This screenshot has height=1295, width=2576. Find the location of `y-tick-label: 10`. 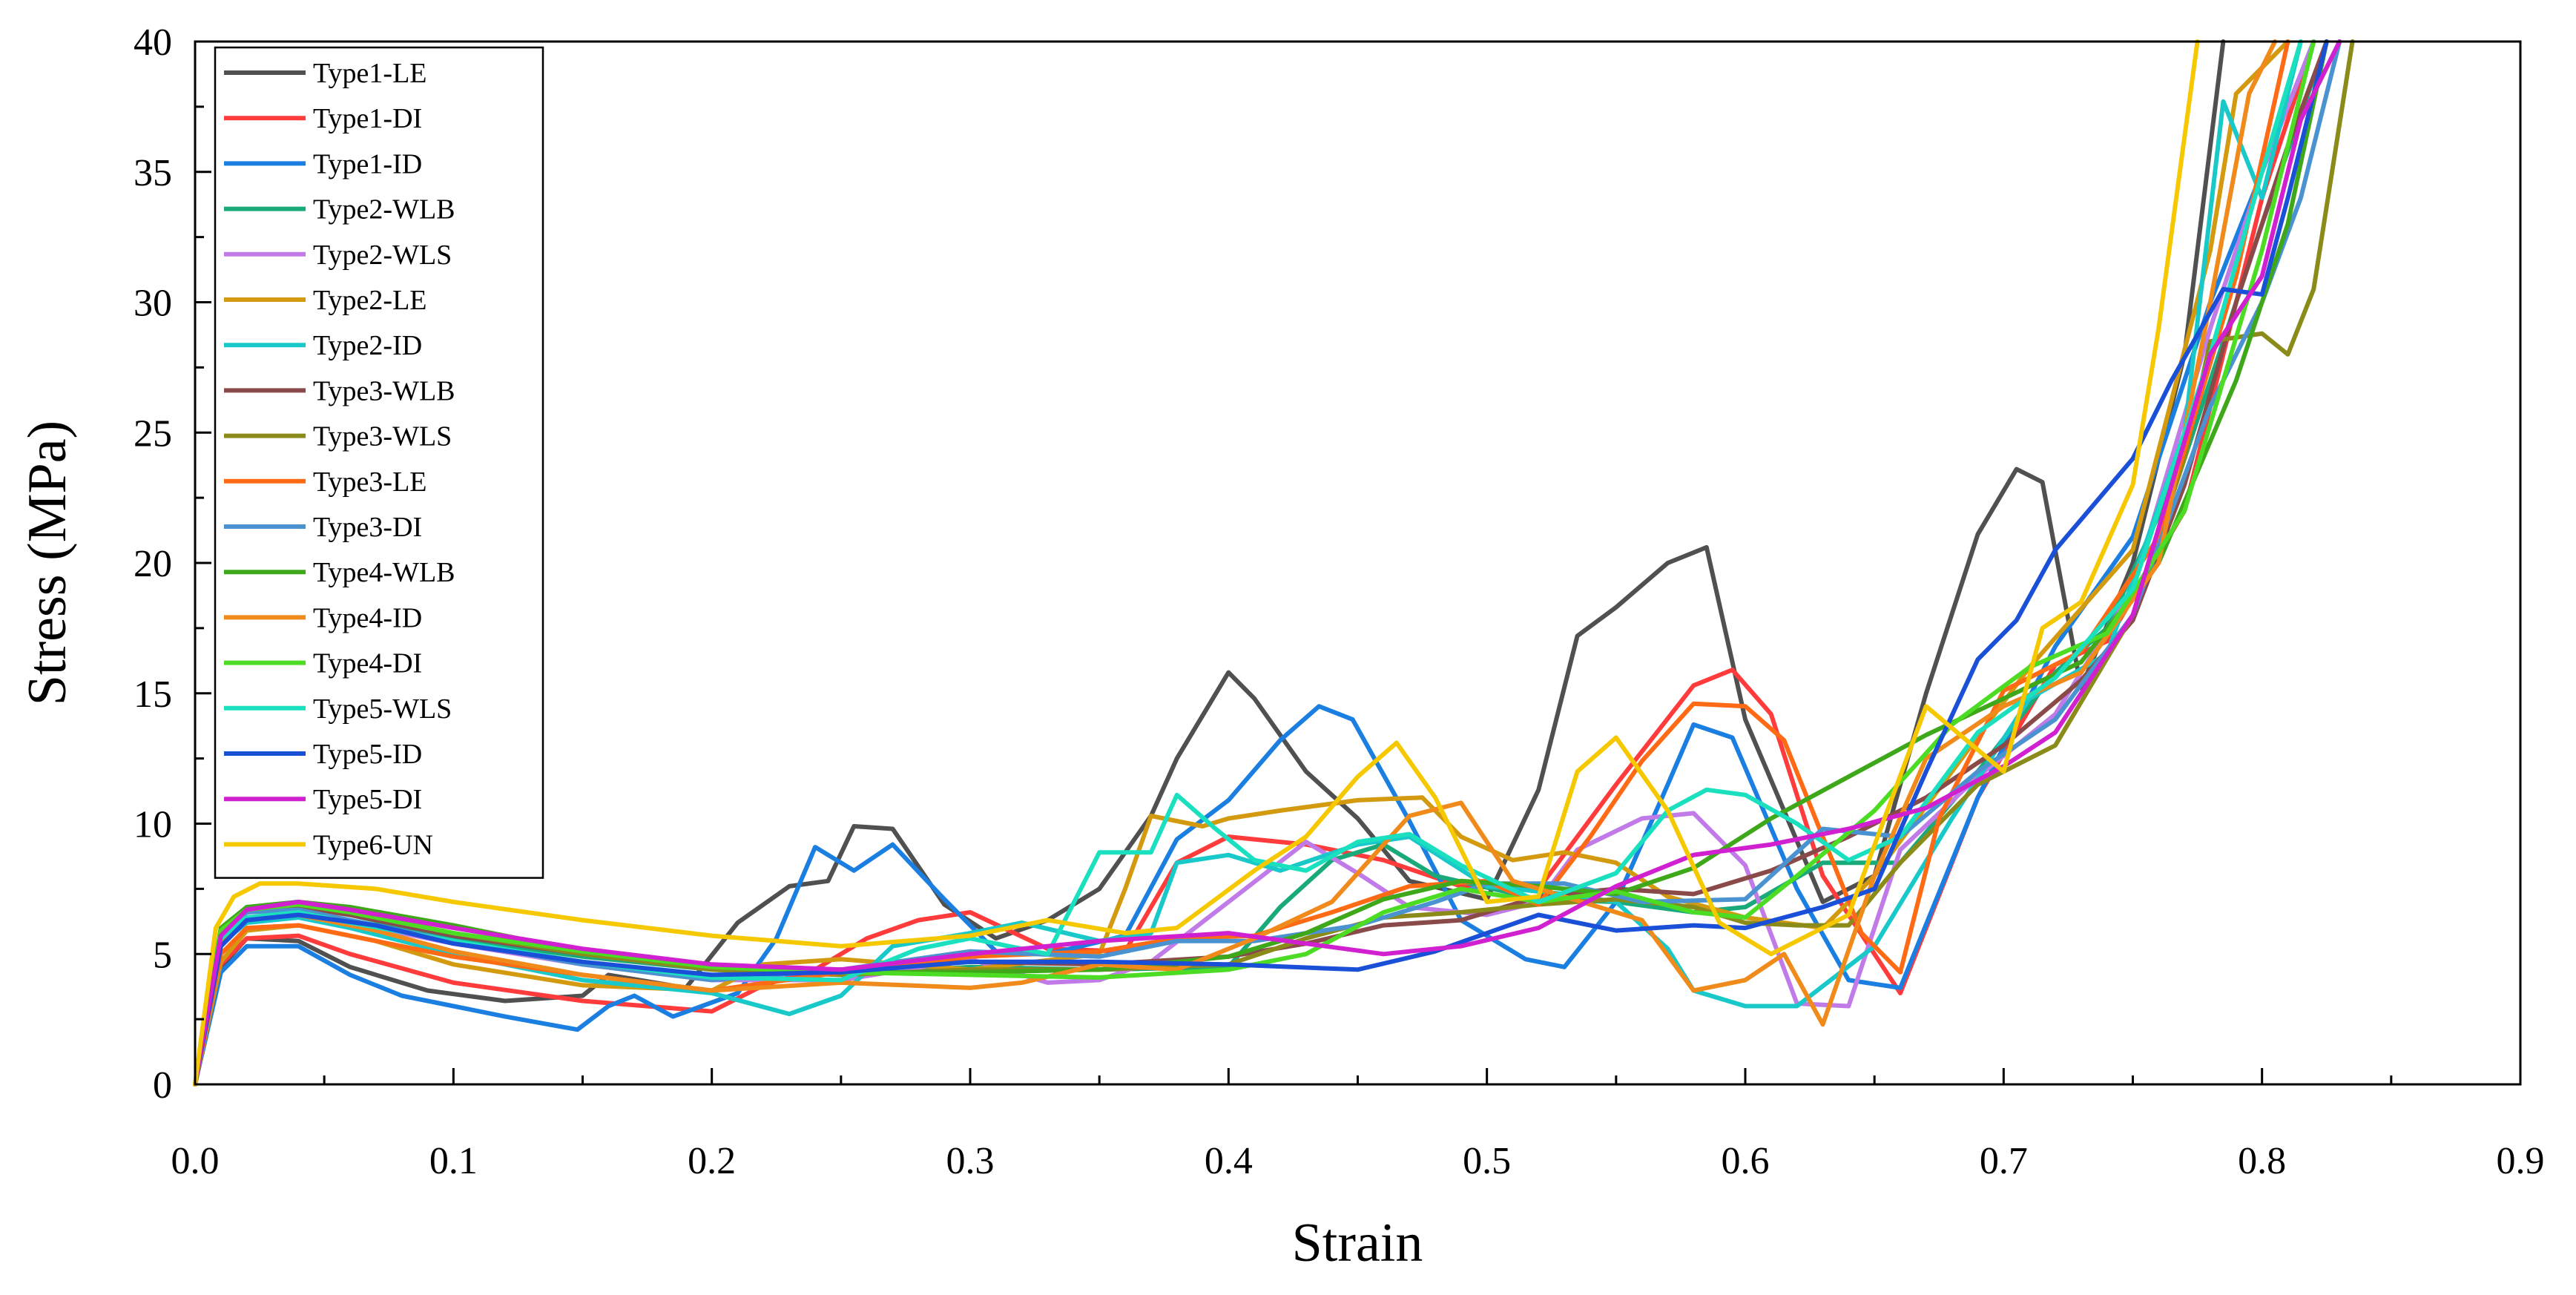

y-tick-label: 10 is located at coordinates (153, 825).